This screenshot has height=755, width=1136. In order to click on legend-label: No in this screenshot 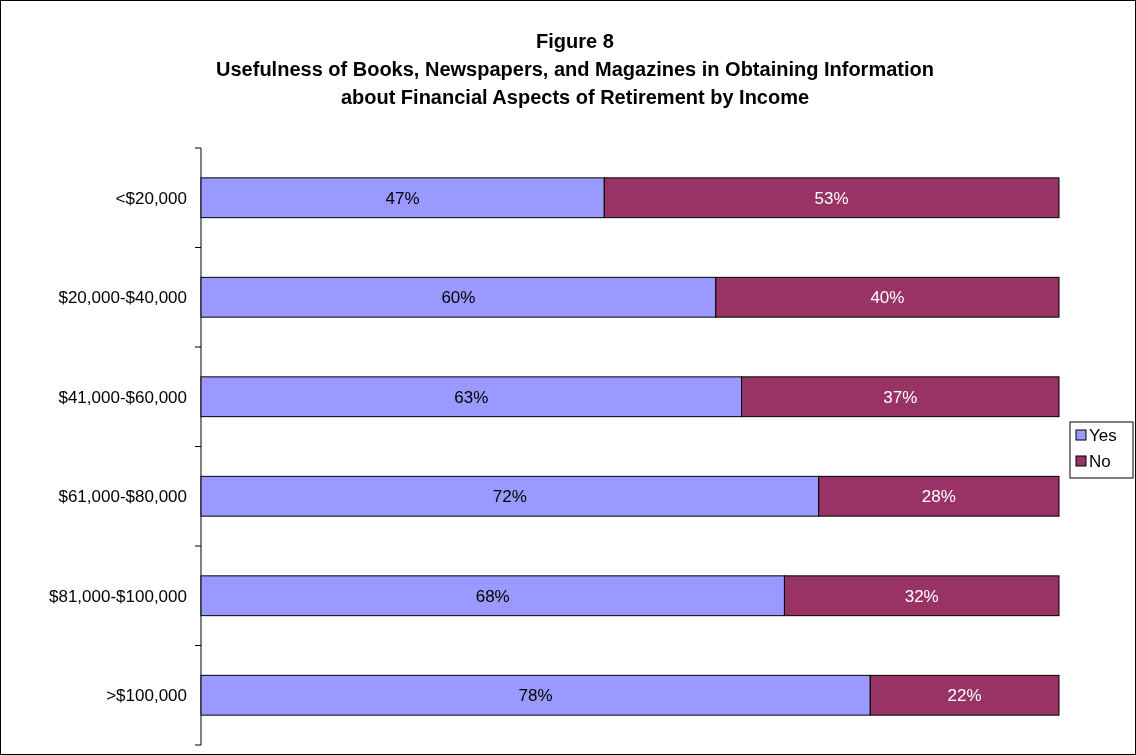, I will do `click(1100, 461)`.